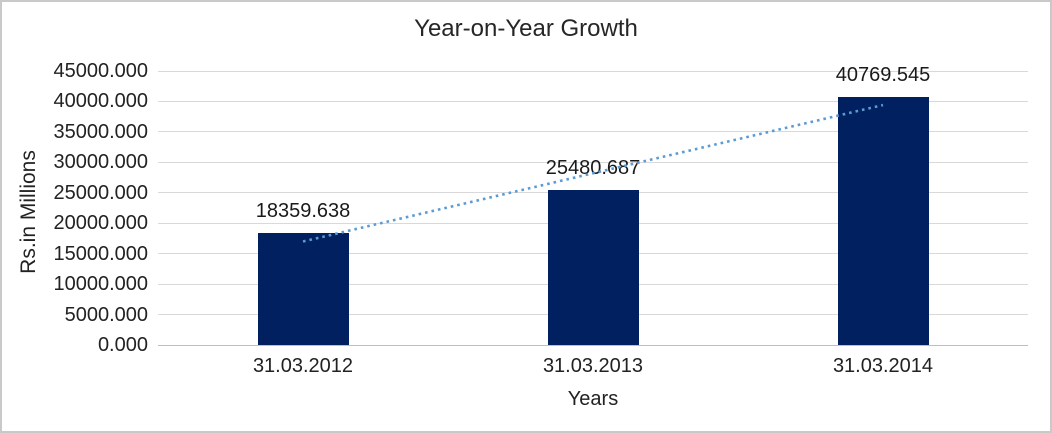 The image size is (1052, 433). I want to click on x-tick-label: 31.03.2012, so click(303, 366).